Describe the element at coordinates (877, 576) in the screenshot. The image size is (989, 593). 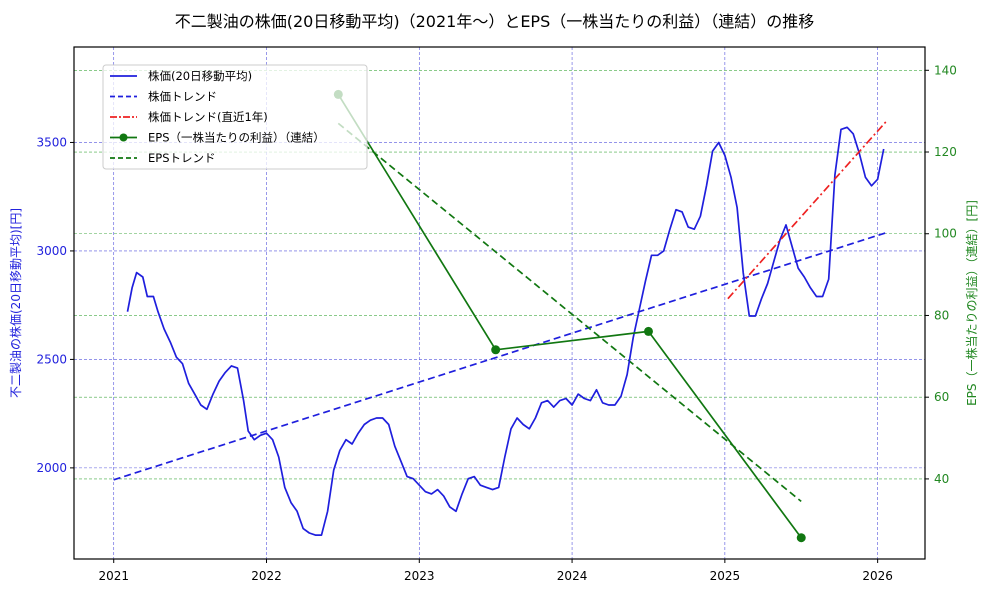
I see `x-tick-label: 2026` at that location.